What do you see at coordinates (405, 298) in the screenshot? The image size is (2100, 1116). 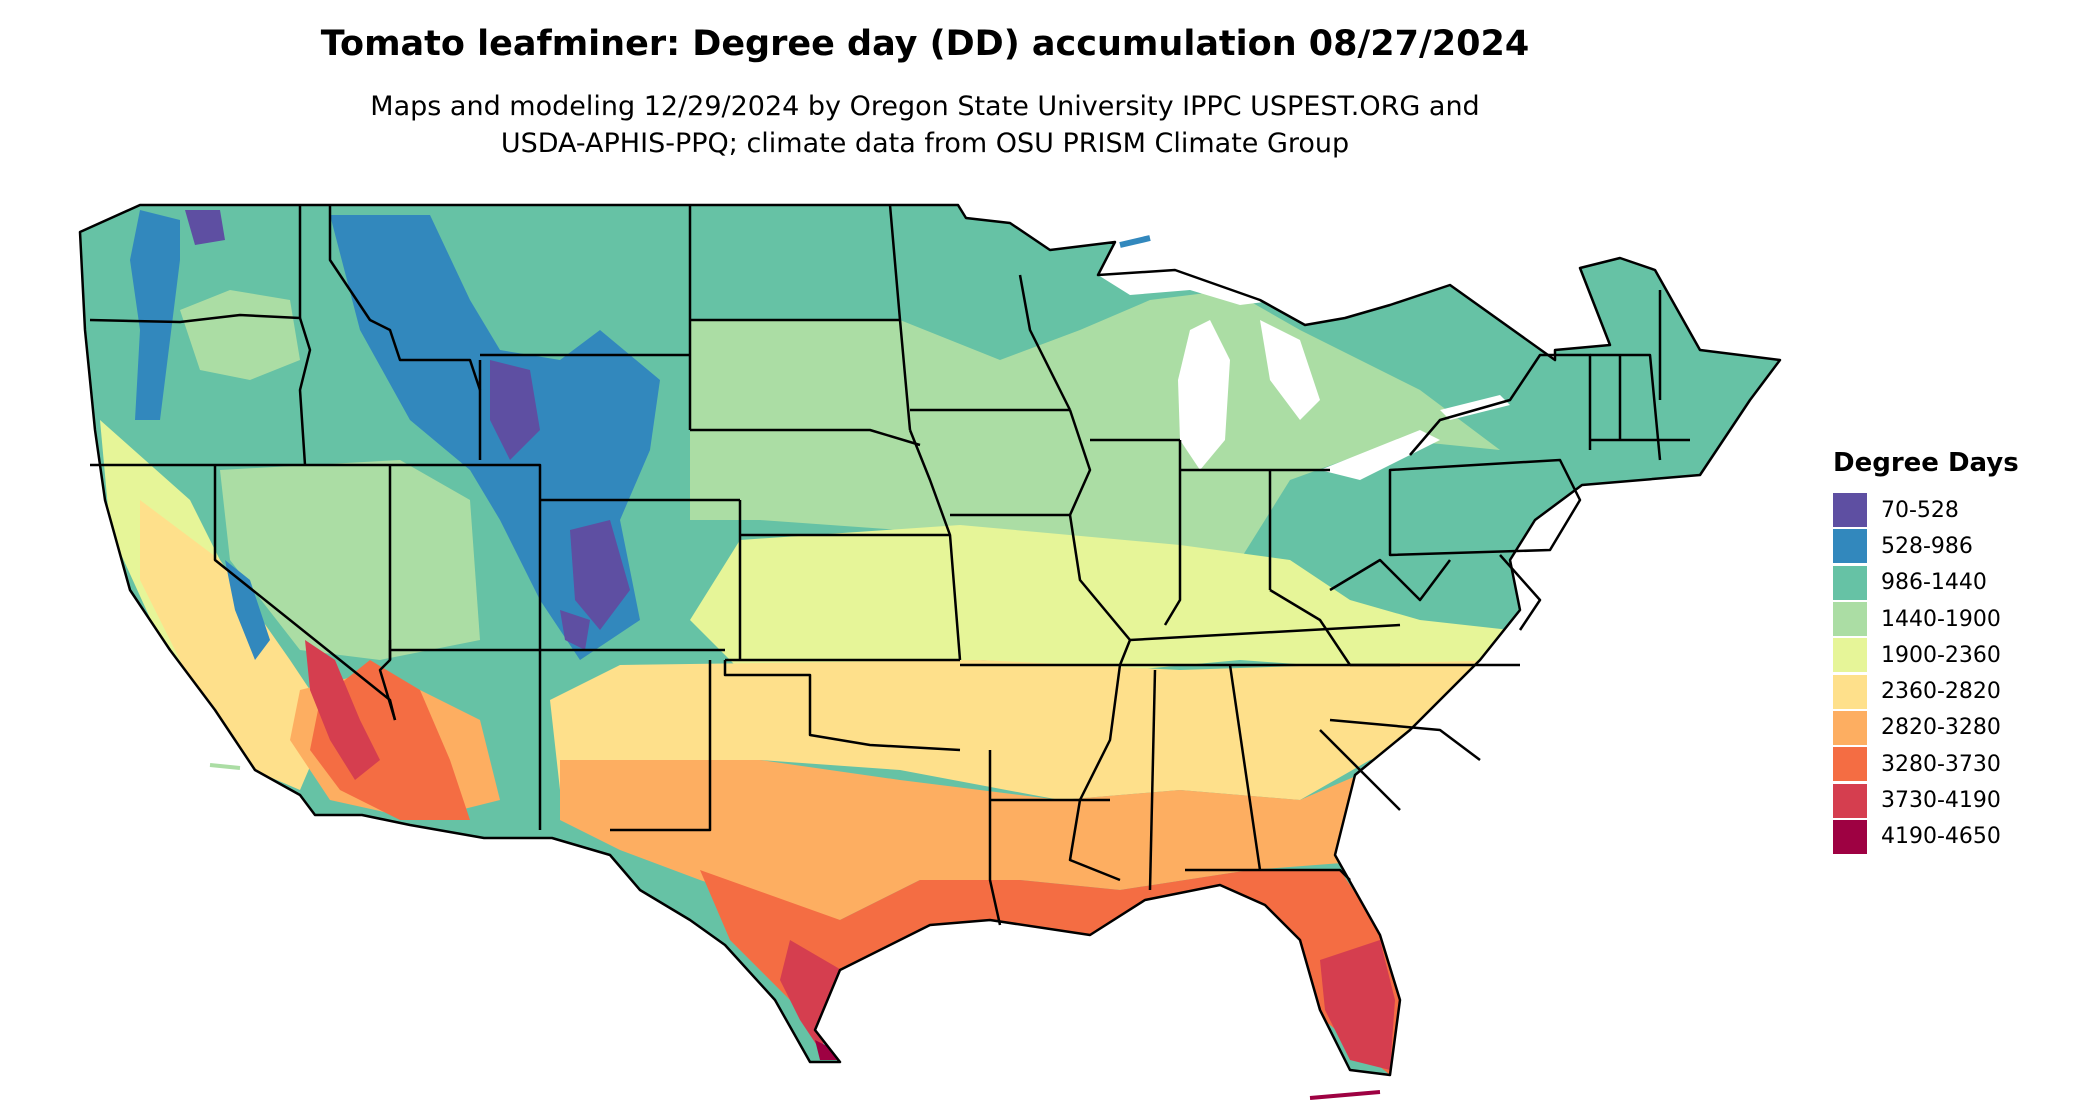 I see `border-id-mt` at bounding box center [405, 298].